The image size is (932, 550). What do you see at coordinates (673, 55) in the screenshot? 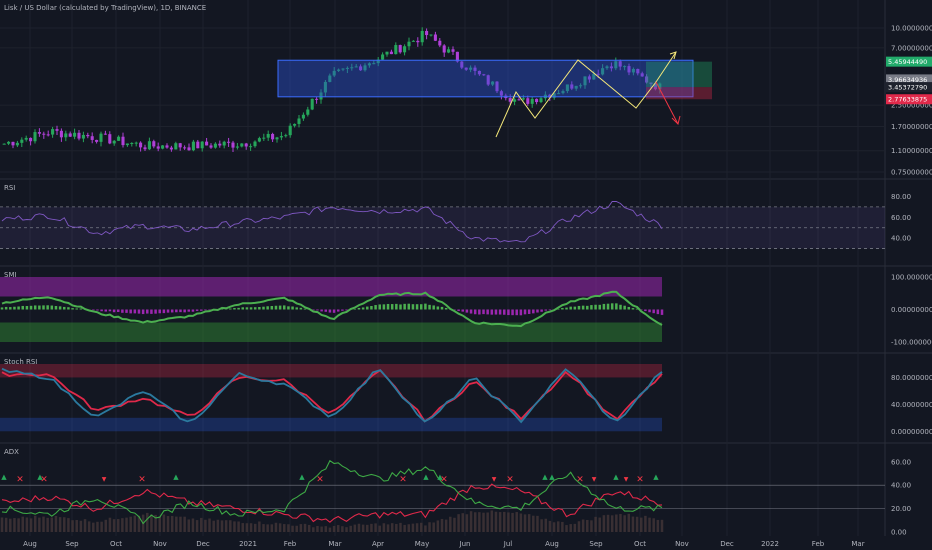
I see `bull-arrowhead` at bounding box center [673, 55].